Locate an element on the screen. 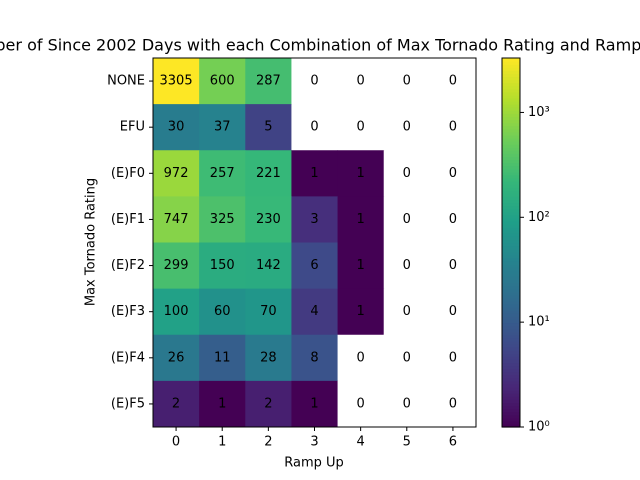 This screenshot has width=640, height=480. y-tick-label: (E)F4 is located at coordinates (128, 357).